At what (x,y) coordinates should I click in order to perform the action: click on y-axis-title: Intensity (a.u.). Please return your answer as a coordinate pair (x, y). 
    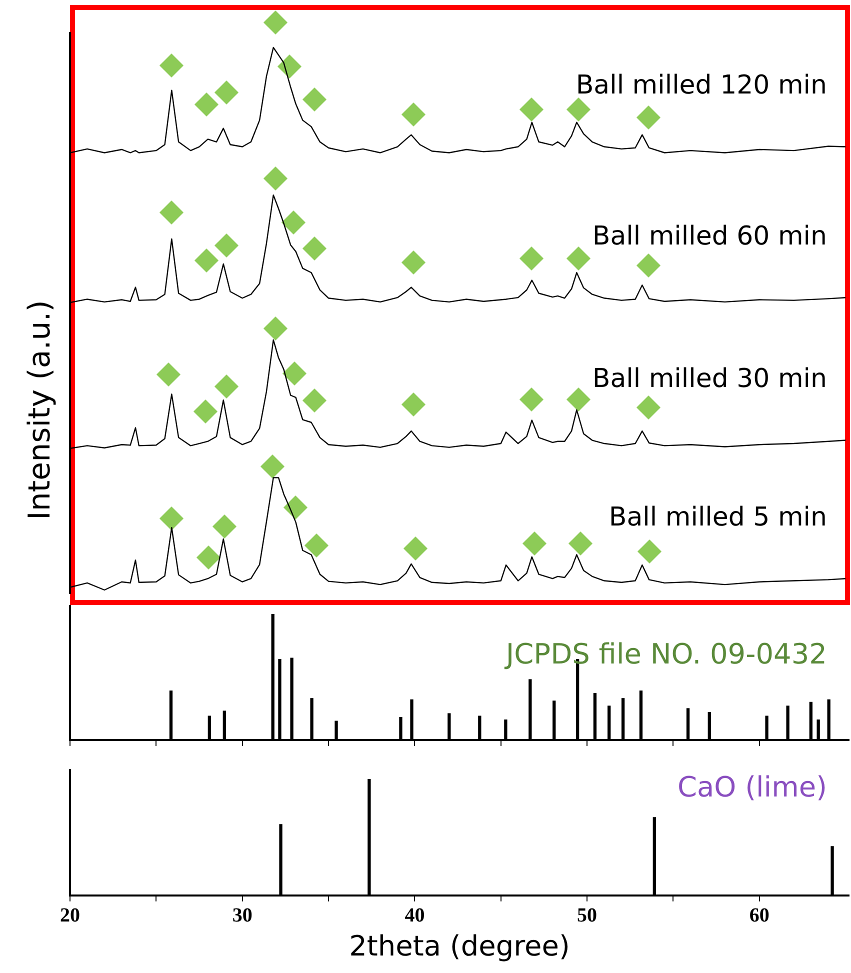
    Looking at the image, I should click on (40, 410).